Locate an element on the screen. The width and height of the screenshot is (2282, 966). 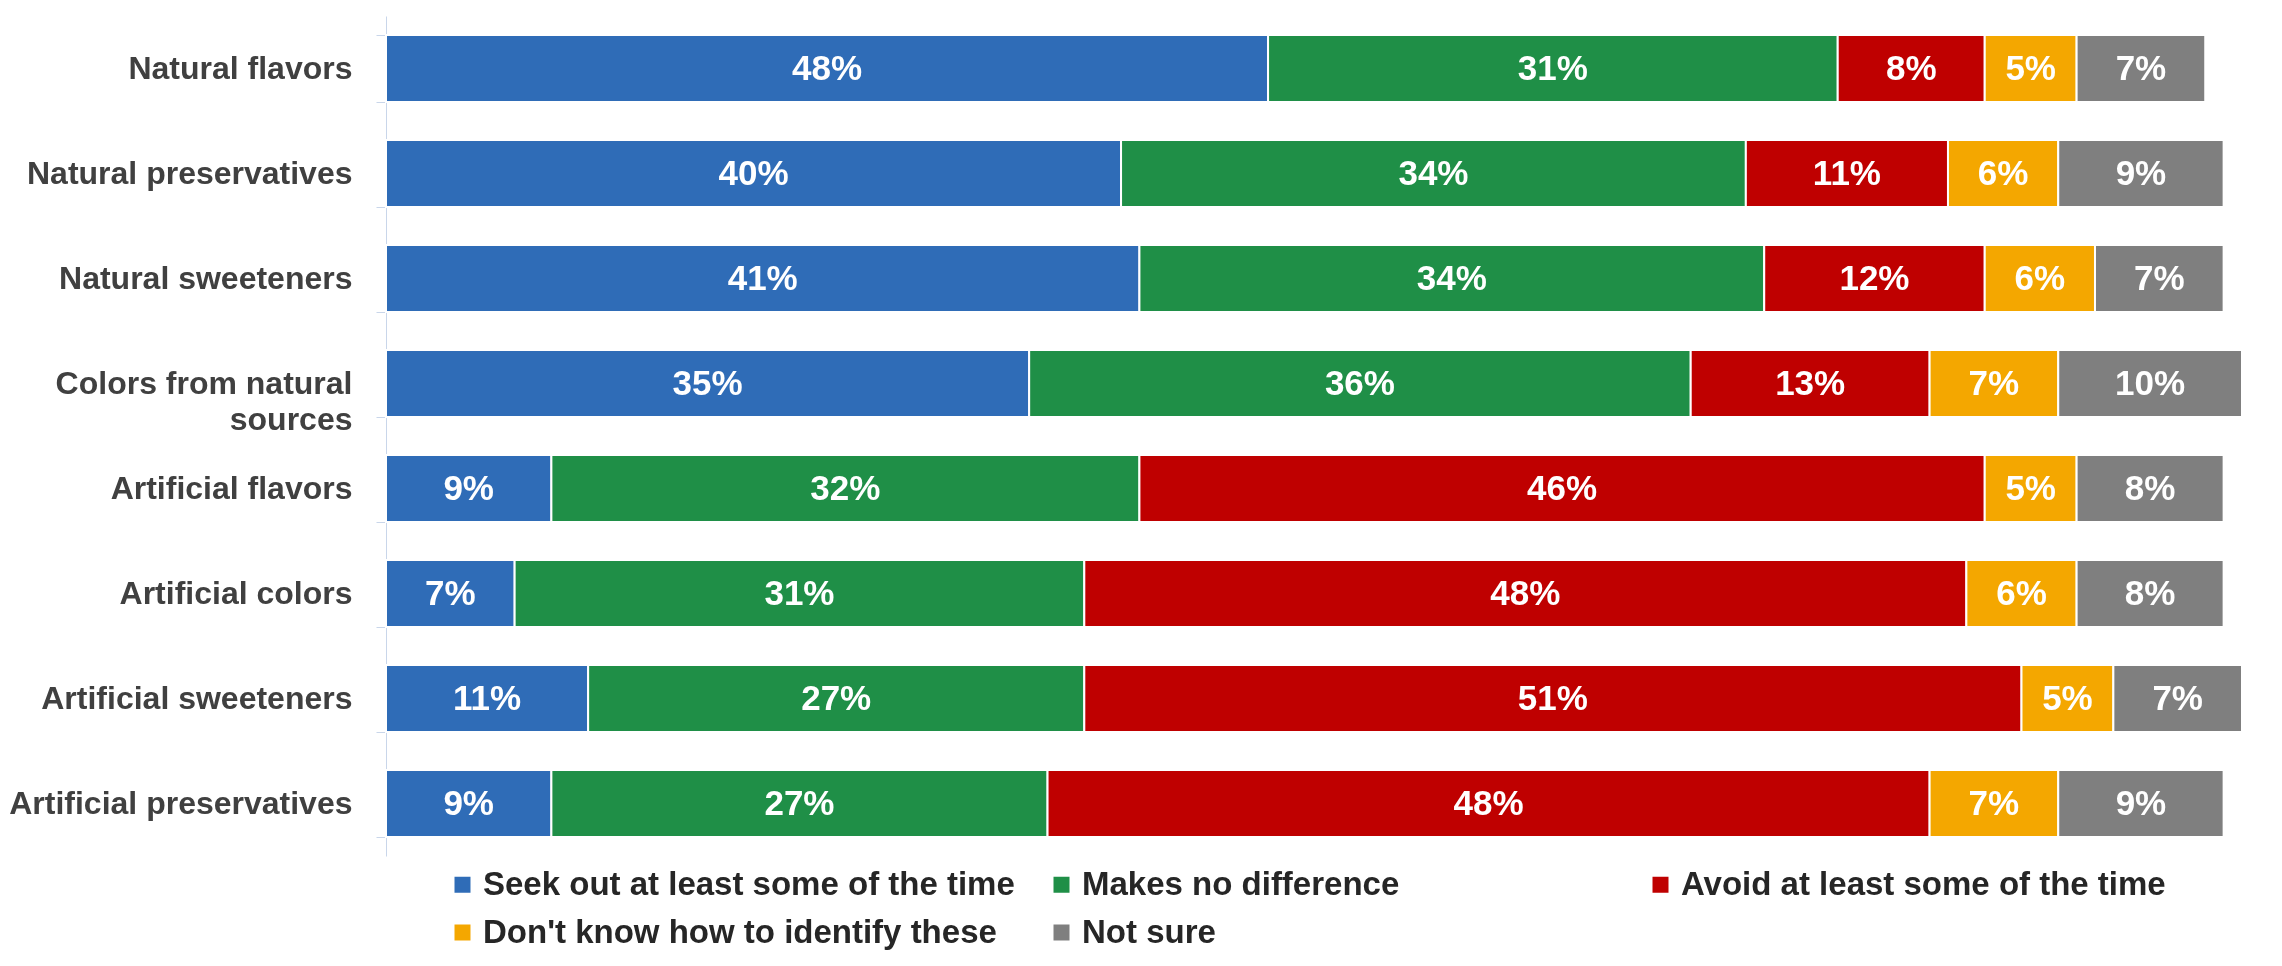
data-label: 41% is located at coordinates (762, 277).